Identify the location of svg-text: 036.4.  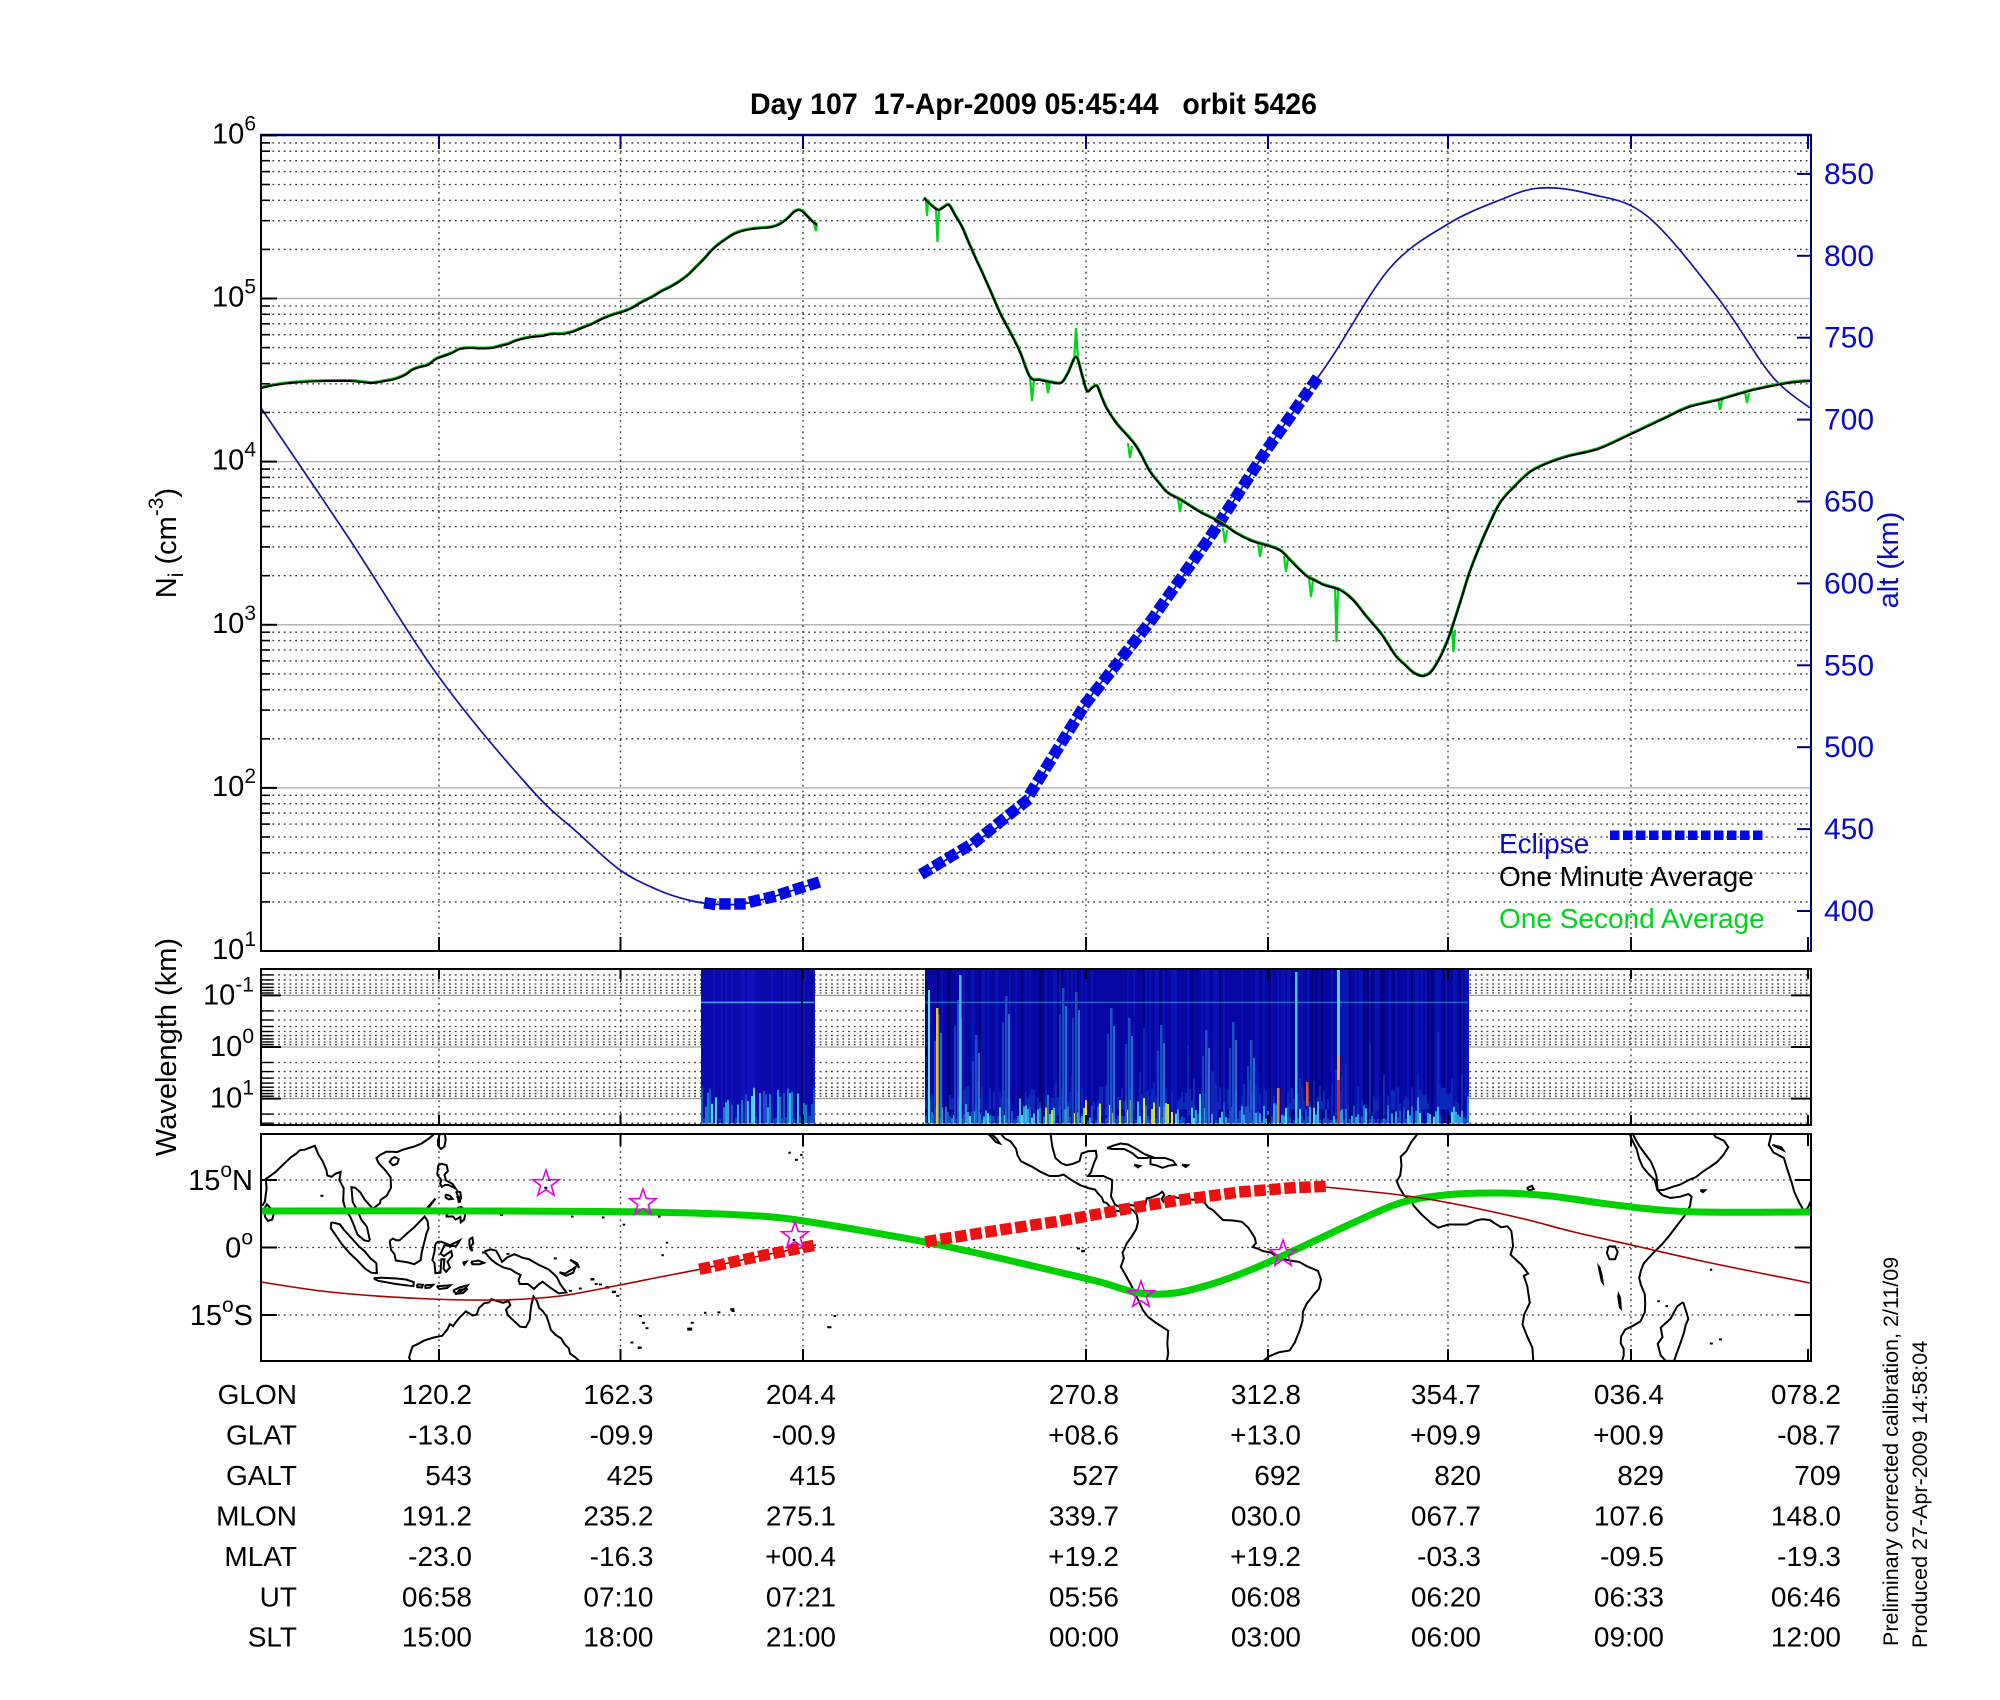
(1629, 1394).